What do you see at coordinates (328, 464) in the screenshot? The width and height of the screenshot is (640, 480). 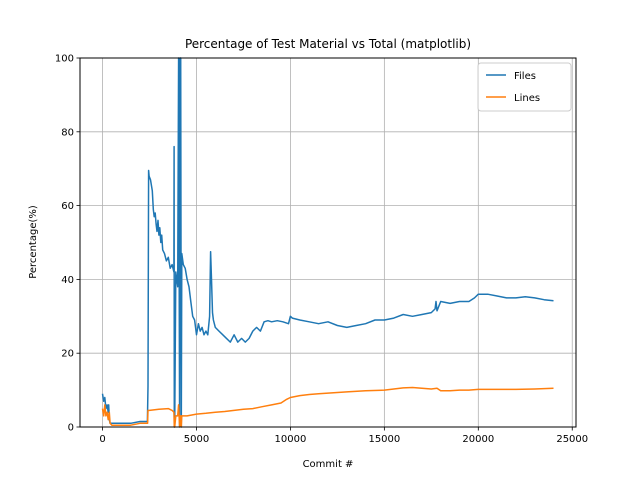 I see `x-axis-label: Commit #` at bounding box center [328, 464].